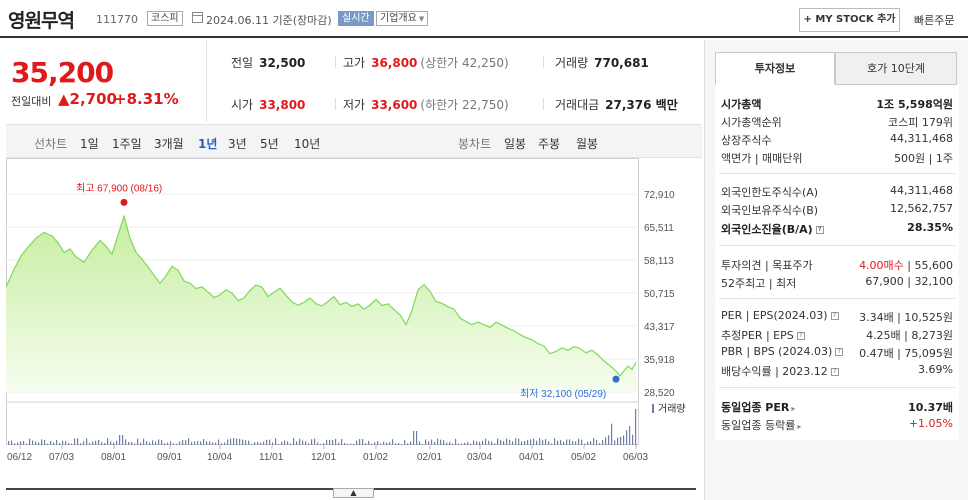  I want to click on info-row-market-cap: 시가총액 1조 5,598억원, so click(837, 104).